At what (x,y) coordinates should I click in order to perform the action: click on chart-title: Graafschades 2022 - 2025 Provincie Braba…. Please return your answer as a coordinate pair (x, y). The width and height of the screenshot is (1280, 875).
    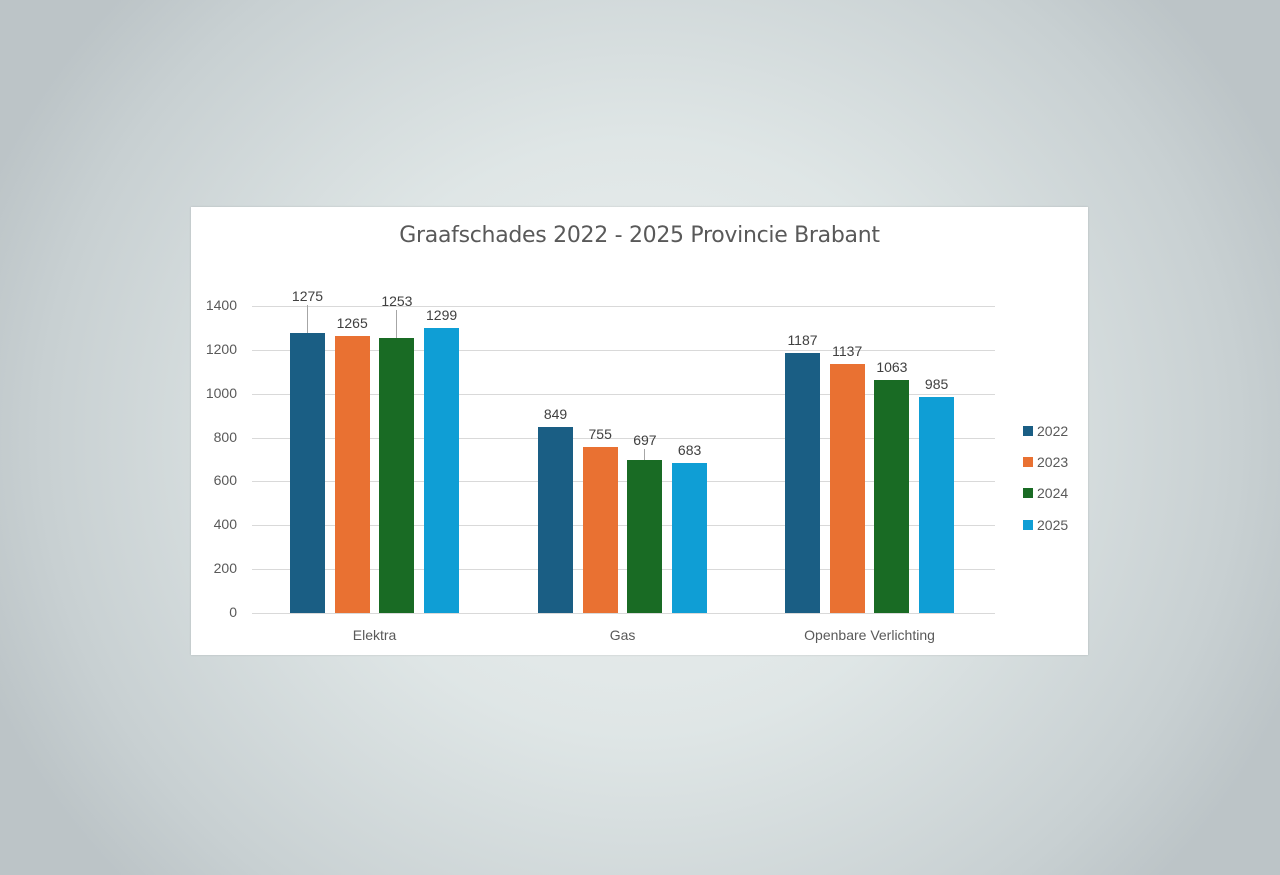
    Looking at the image, I should click on (639, 235).